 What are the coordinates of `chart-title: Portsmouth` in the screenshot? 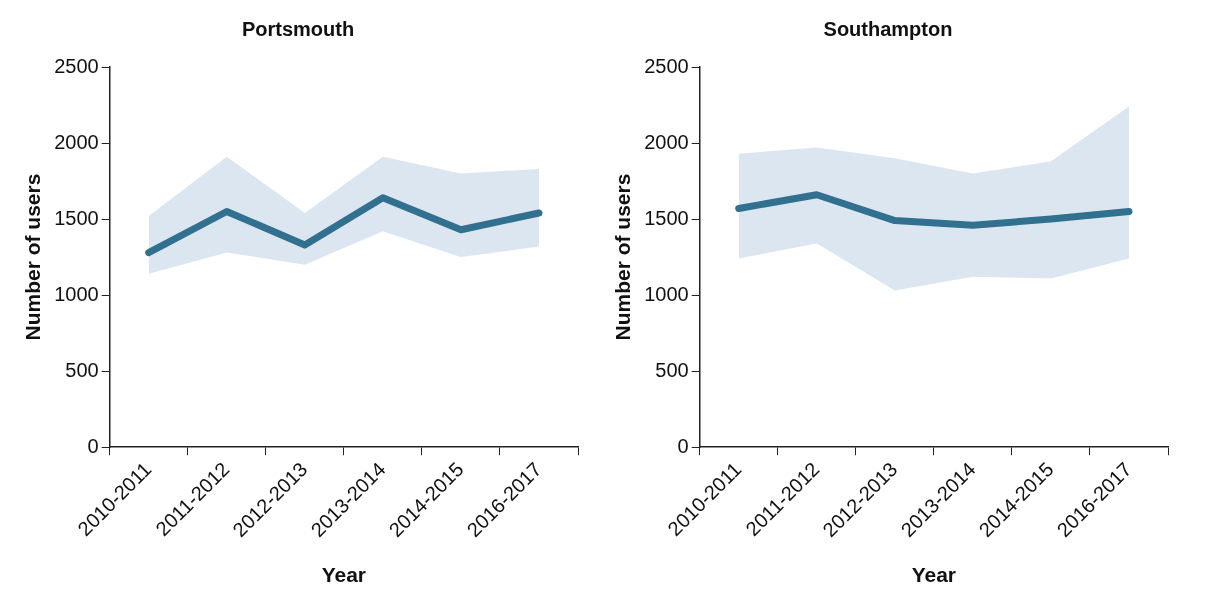 It's located at (298, 28).